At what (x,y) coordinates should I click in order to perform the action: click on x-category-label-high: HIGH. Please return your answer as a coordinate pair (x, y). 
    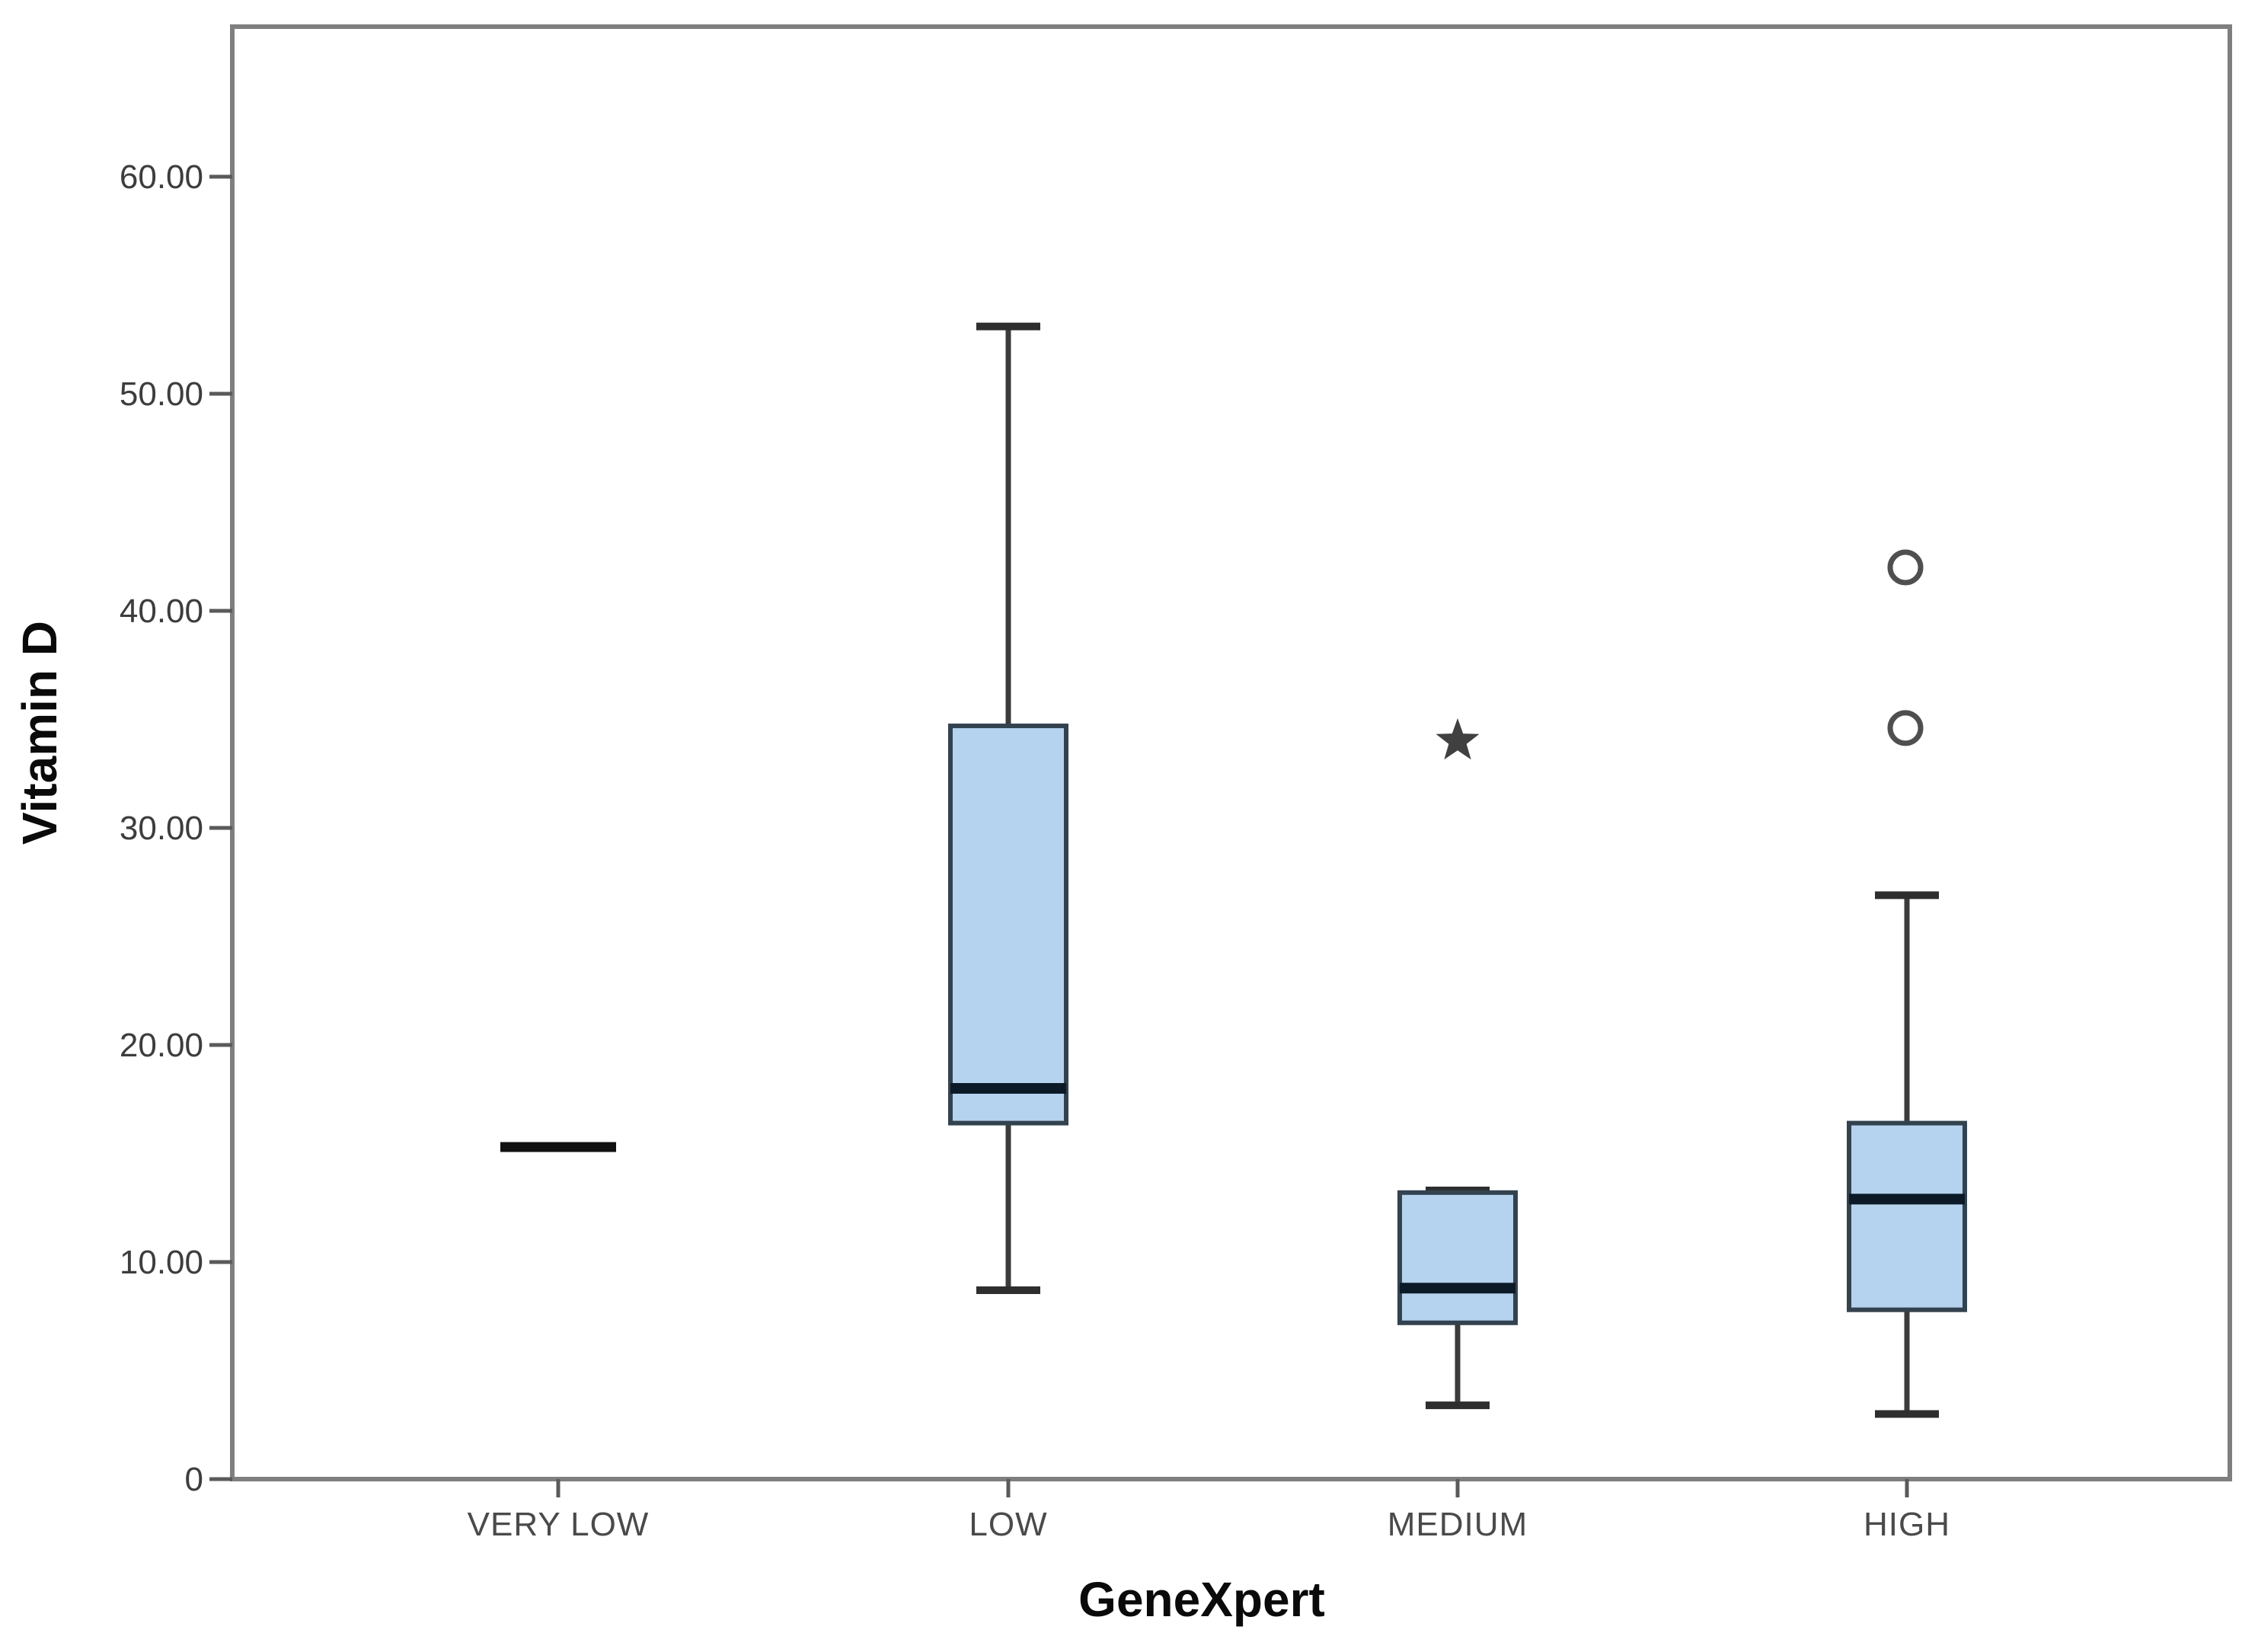
    Looking at the image, I should click on (1907, 1524).